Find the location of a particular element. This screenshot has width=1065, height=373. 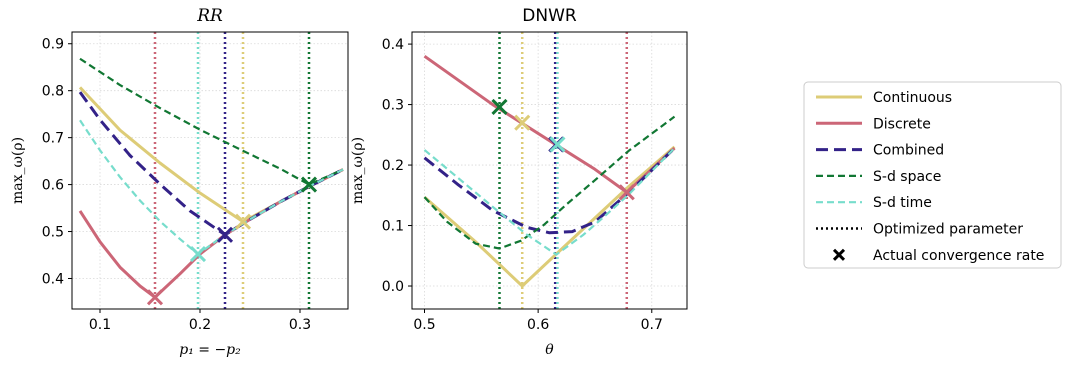

legend-label-s-d-space: S-d space is located at coordinates (907, 177).